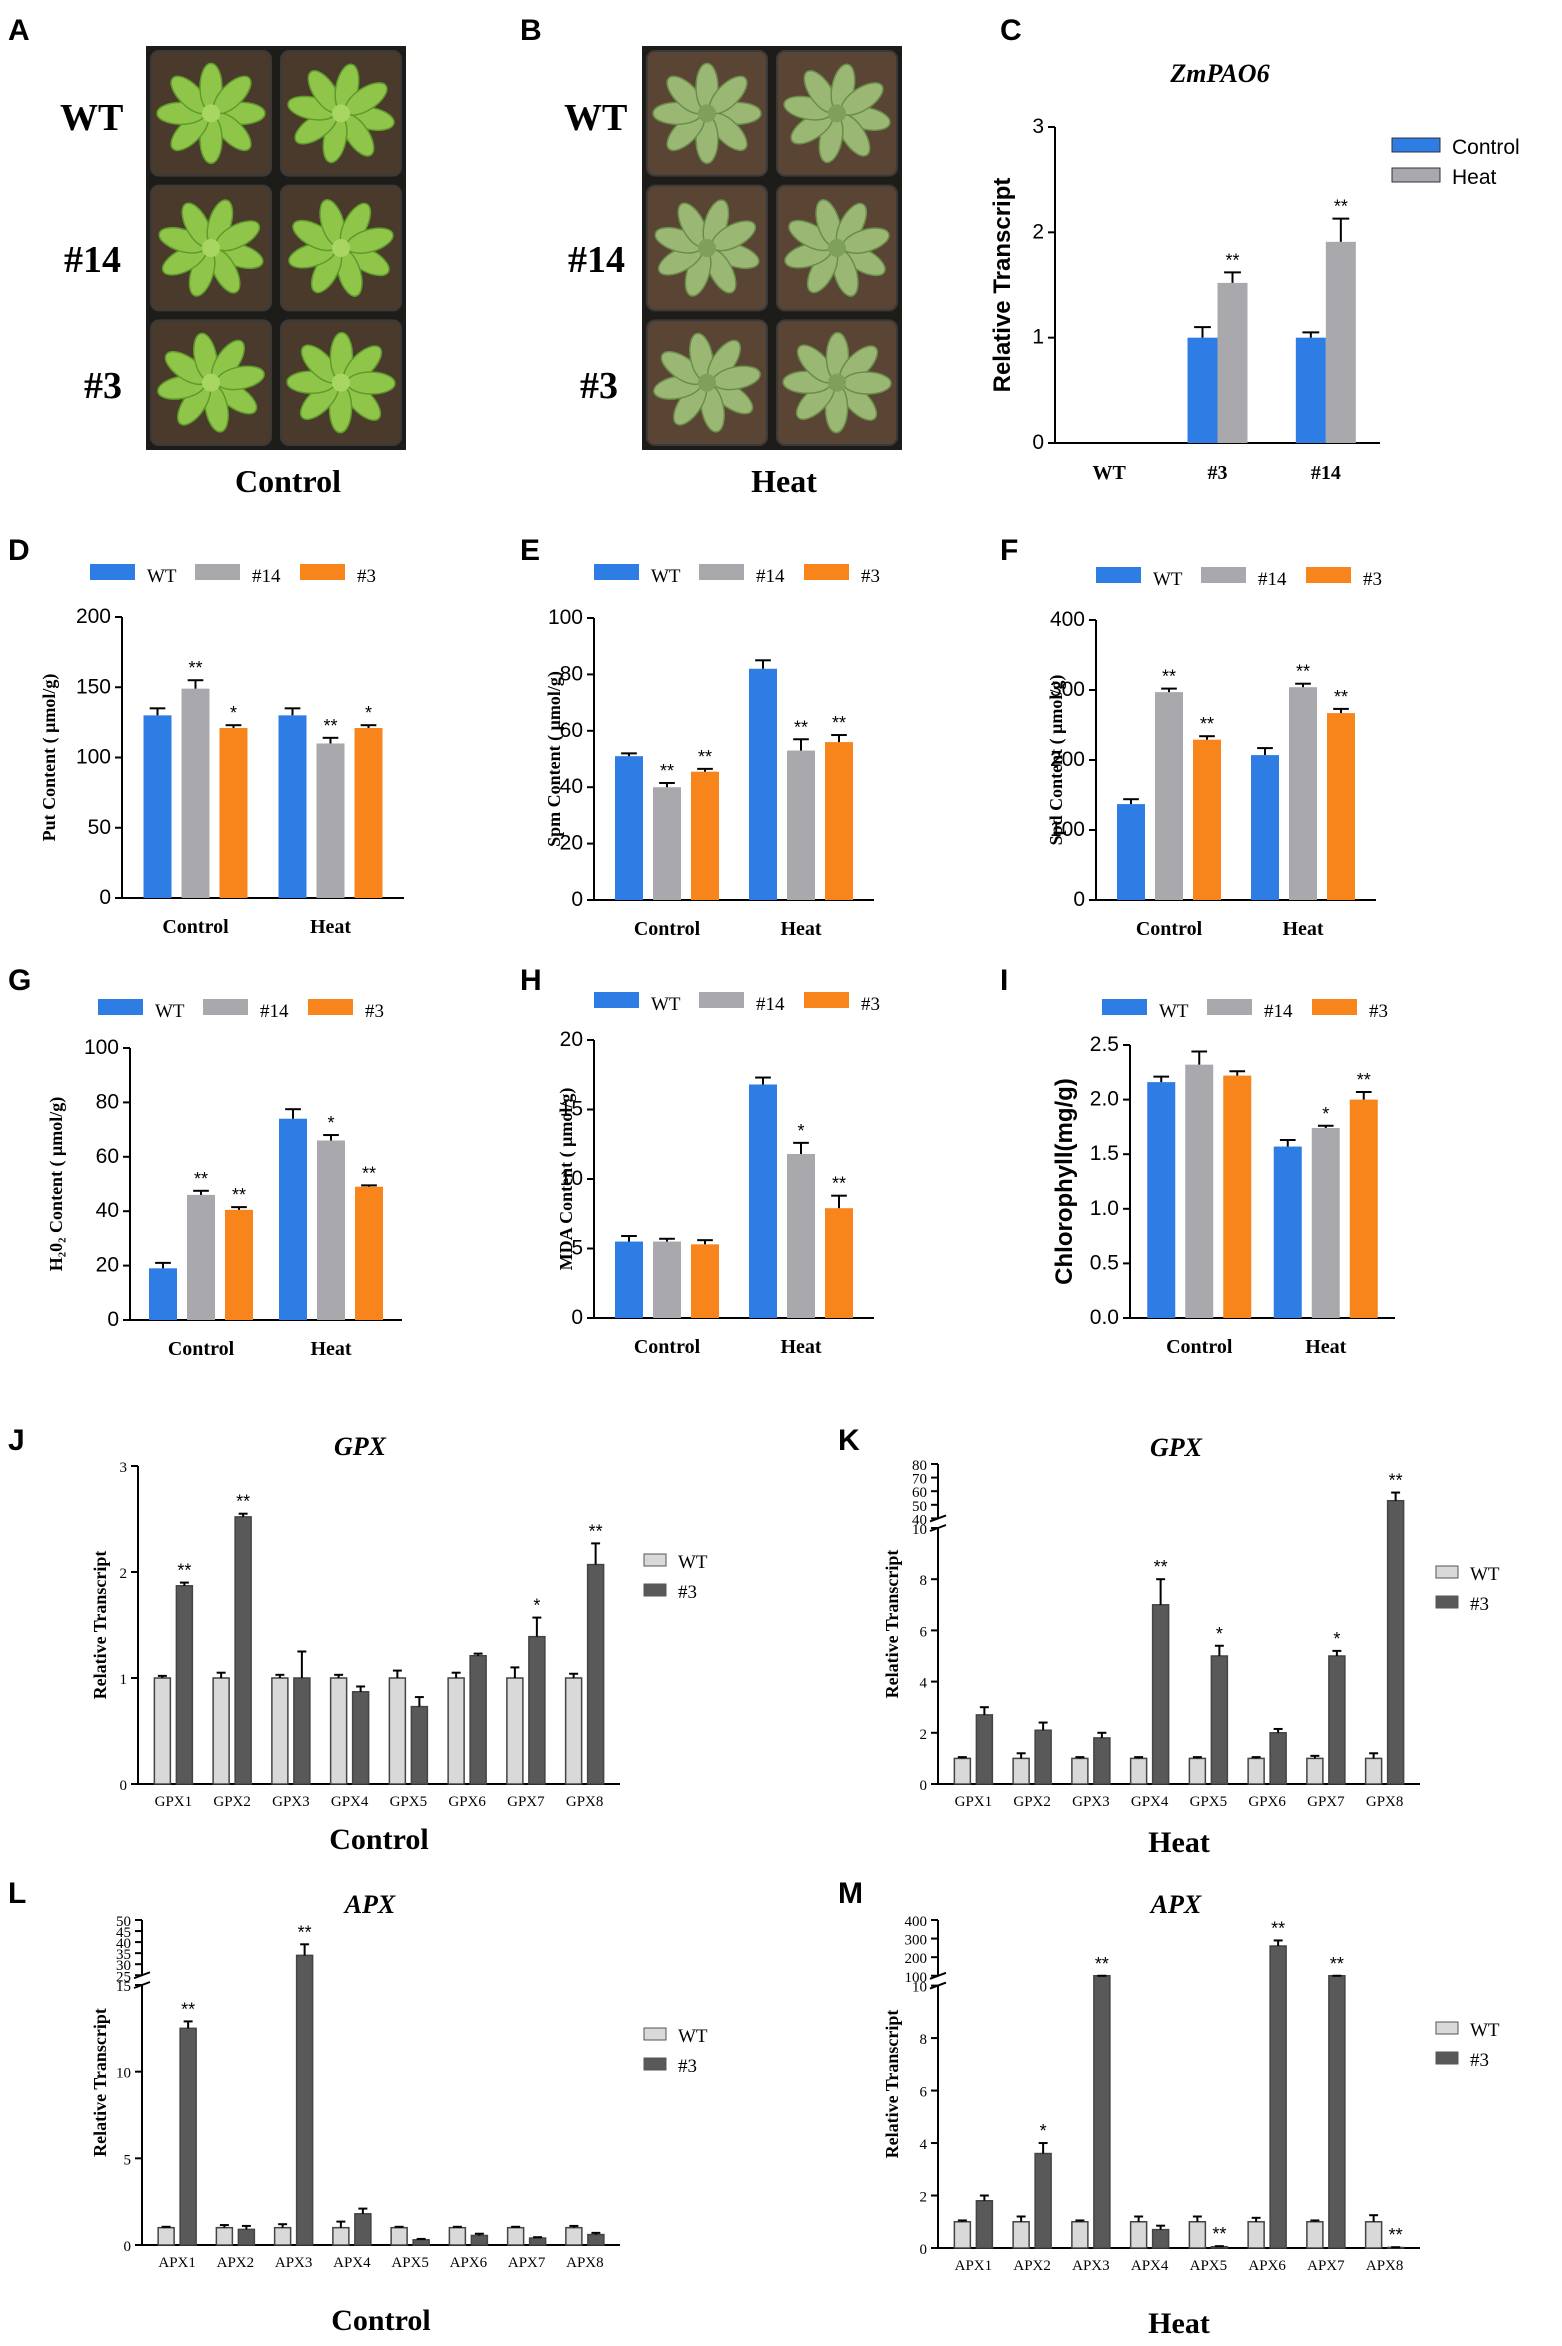  What do you see at coordinates (1104, 1153) in the screenshot?
I see `y-tick-label: 1.5` at bounding box center [1104, 1153].